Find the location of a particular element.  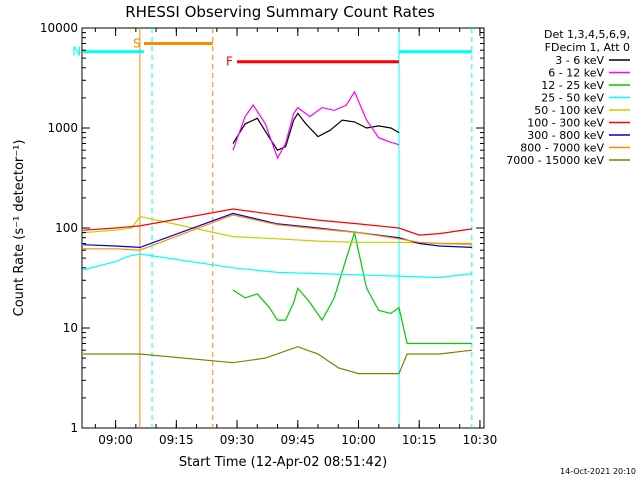

y-tick-label: 10000 is located at coordinates (59, 28).